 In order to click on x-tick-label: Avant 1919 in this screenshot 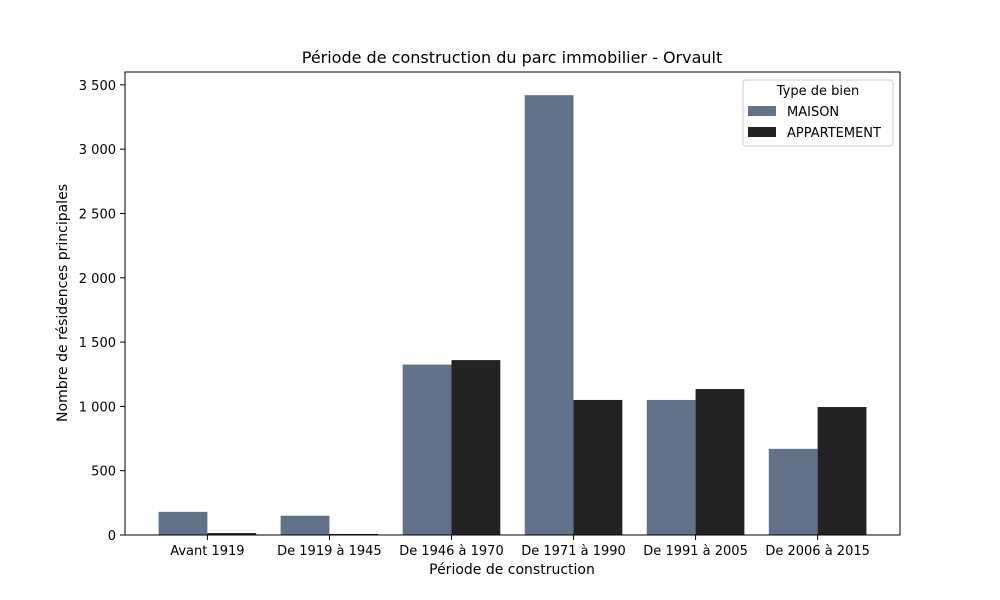, I will do `click(207, 551)`.